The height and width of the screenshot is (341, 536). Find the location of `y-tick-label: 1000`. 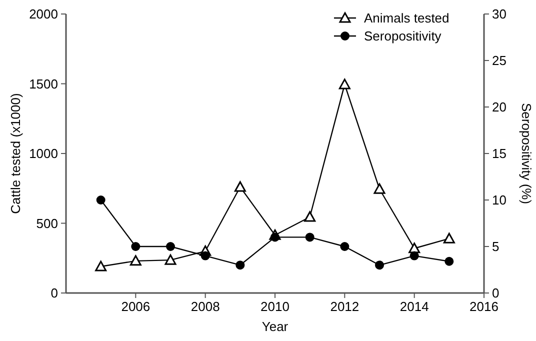

y-tick-label: 1000 is located at coordinates (43, 154).